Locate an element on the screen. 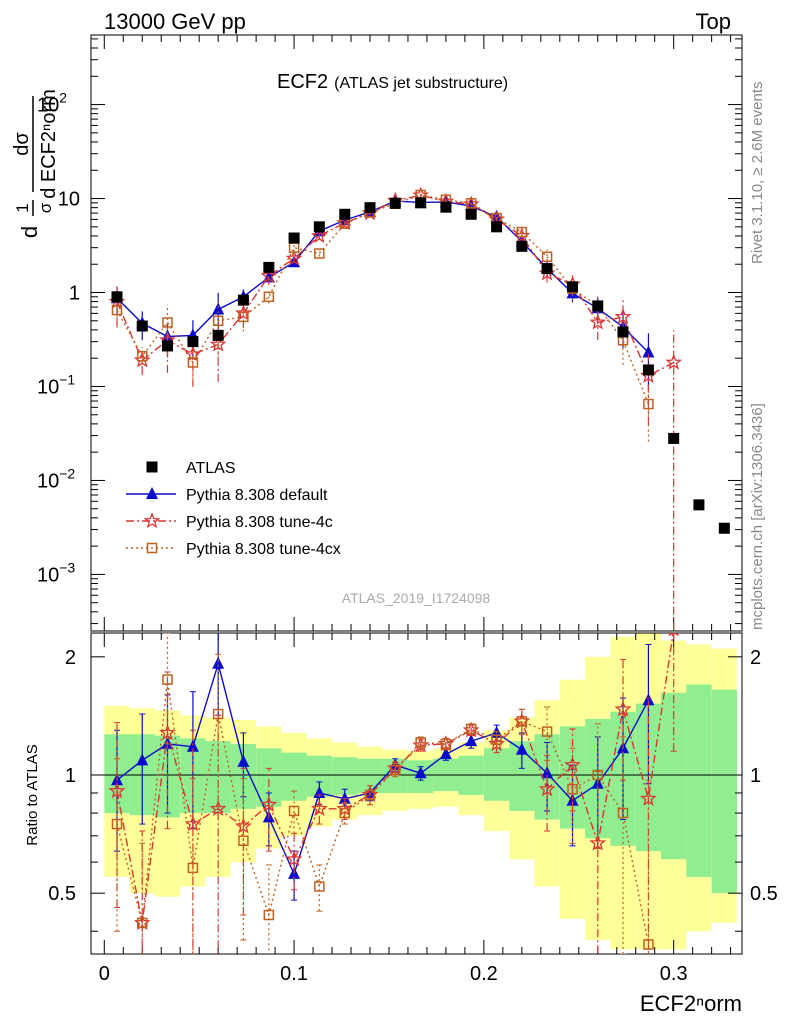 This screenshot has width=786, height=1024. main-line-tune-4cx is located at coordinates (383, 299).